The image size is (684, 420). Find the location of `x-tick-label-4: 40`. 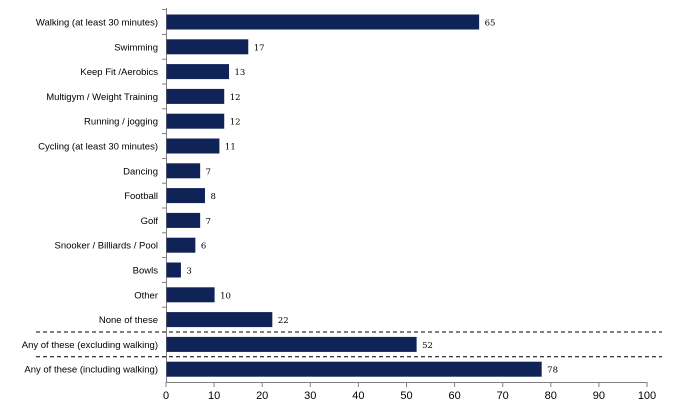

x-tick-label-4: 40 is located at coordinates (358, 396).